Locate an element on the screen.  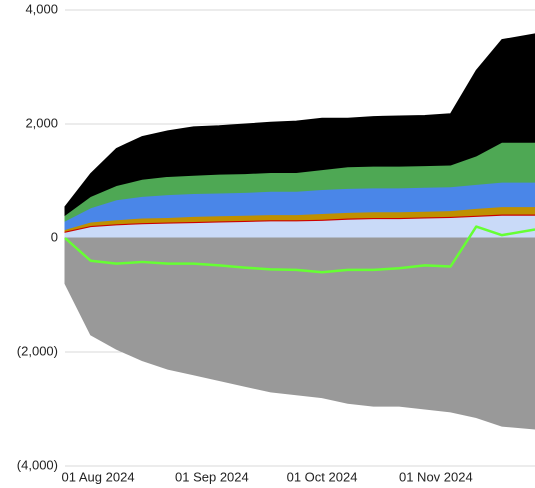
y-tick-label: (2,000) is located at coordinates (37, 350).